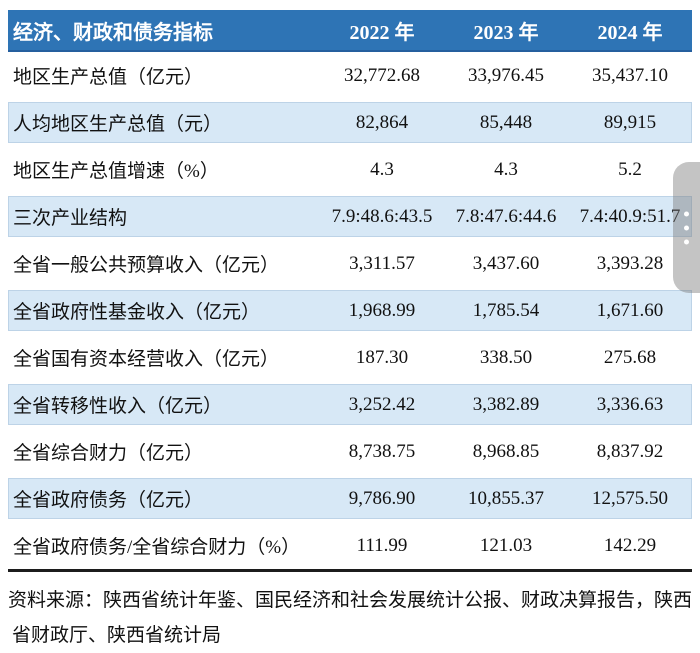  What do you see at coordinates (630, 263) in the screenshot?
I see `cell-value: 3,393.28` at bounding box center [630, 263].